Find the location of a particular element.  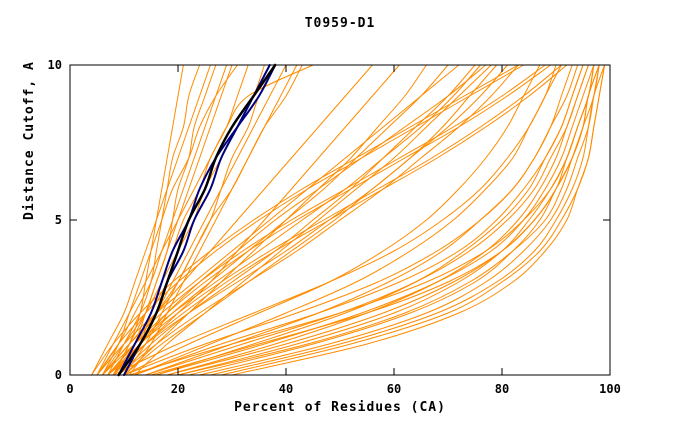

x-tick-label: 100 is located at coordinates (610, 389).